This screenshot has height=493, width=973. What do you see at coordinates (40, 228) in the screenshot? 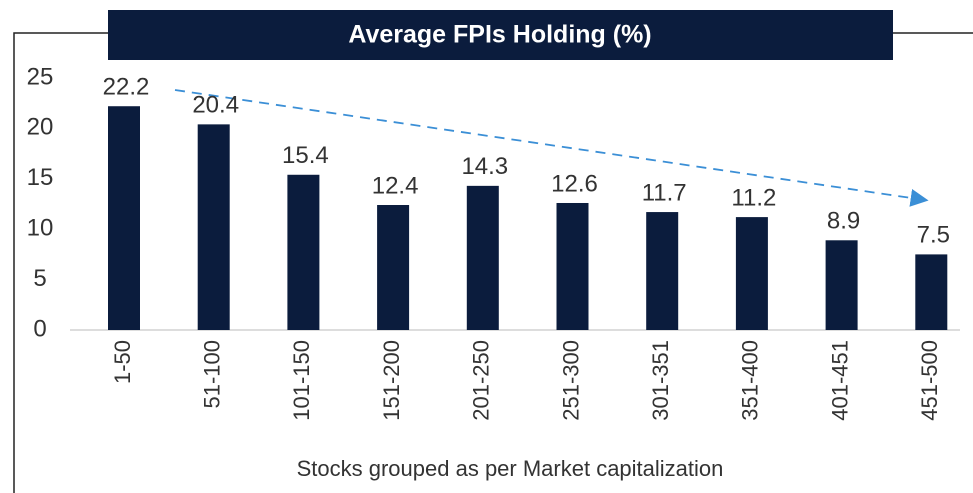
I see `y-tick-label: 10` at bounding box center [40, 228].